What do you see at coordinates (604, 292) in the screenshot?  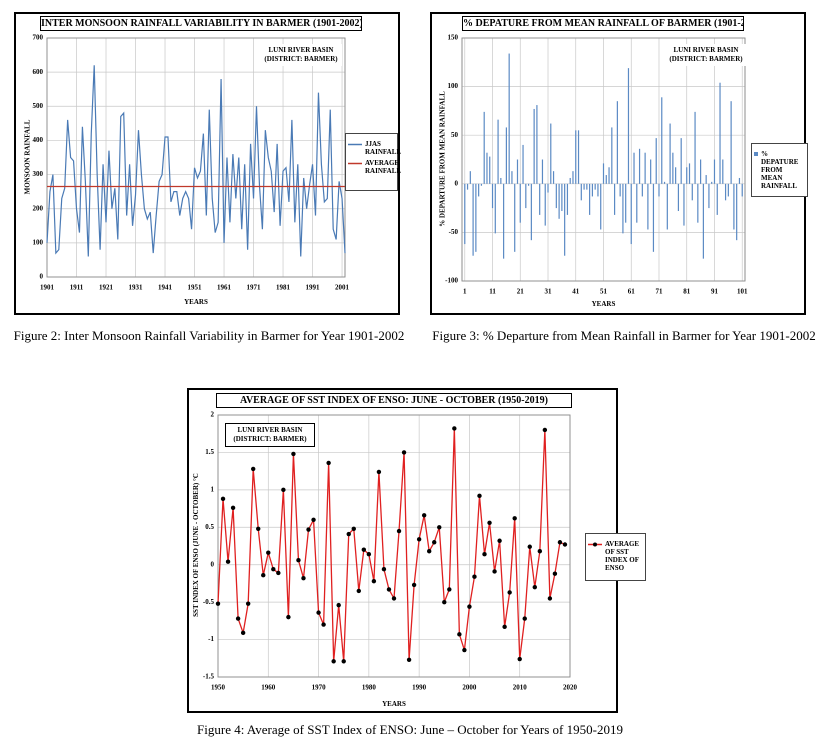 I see `x-tick-label: 51` at bounding box center [604, 292].